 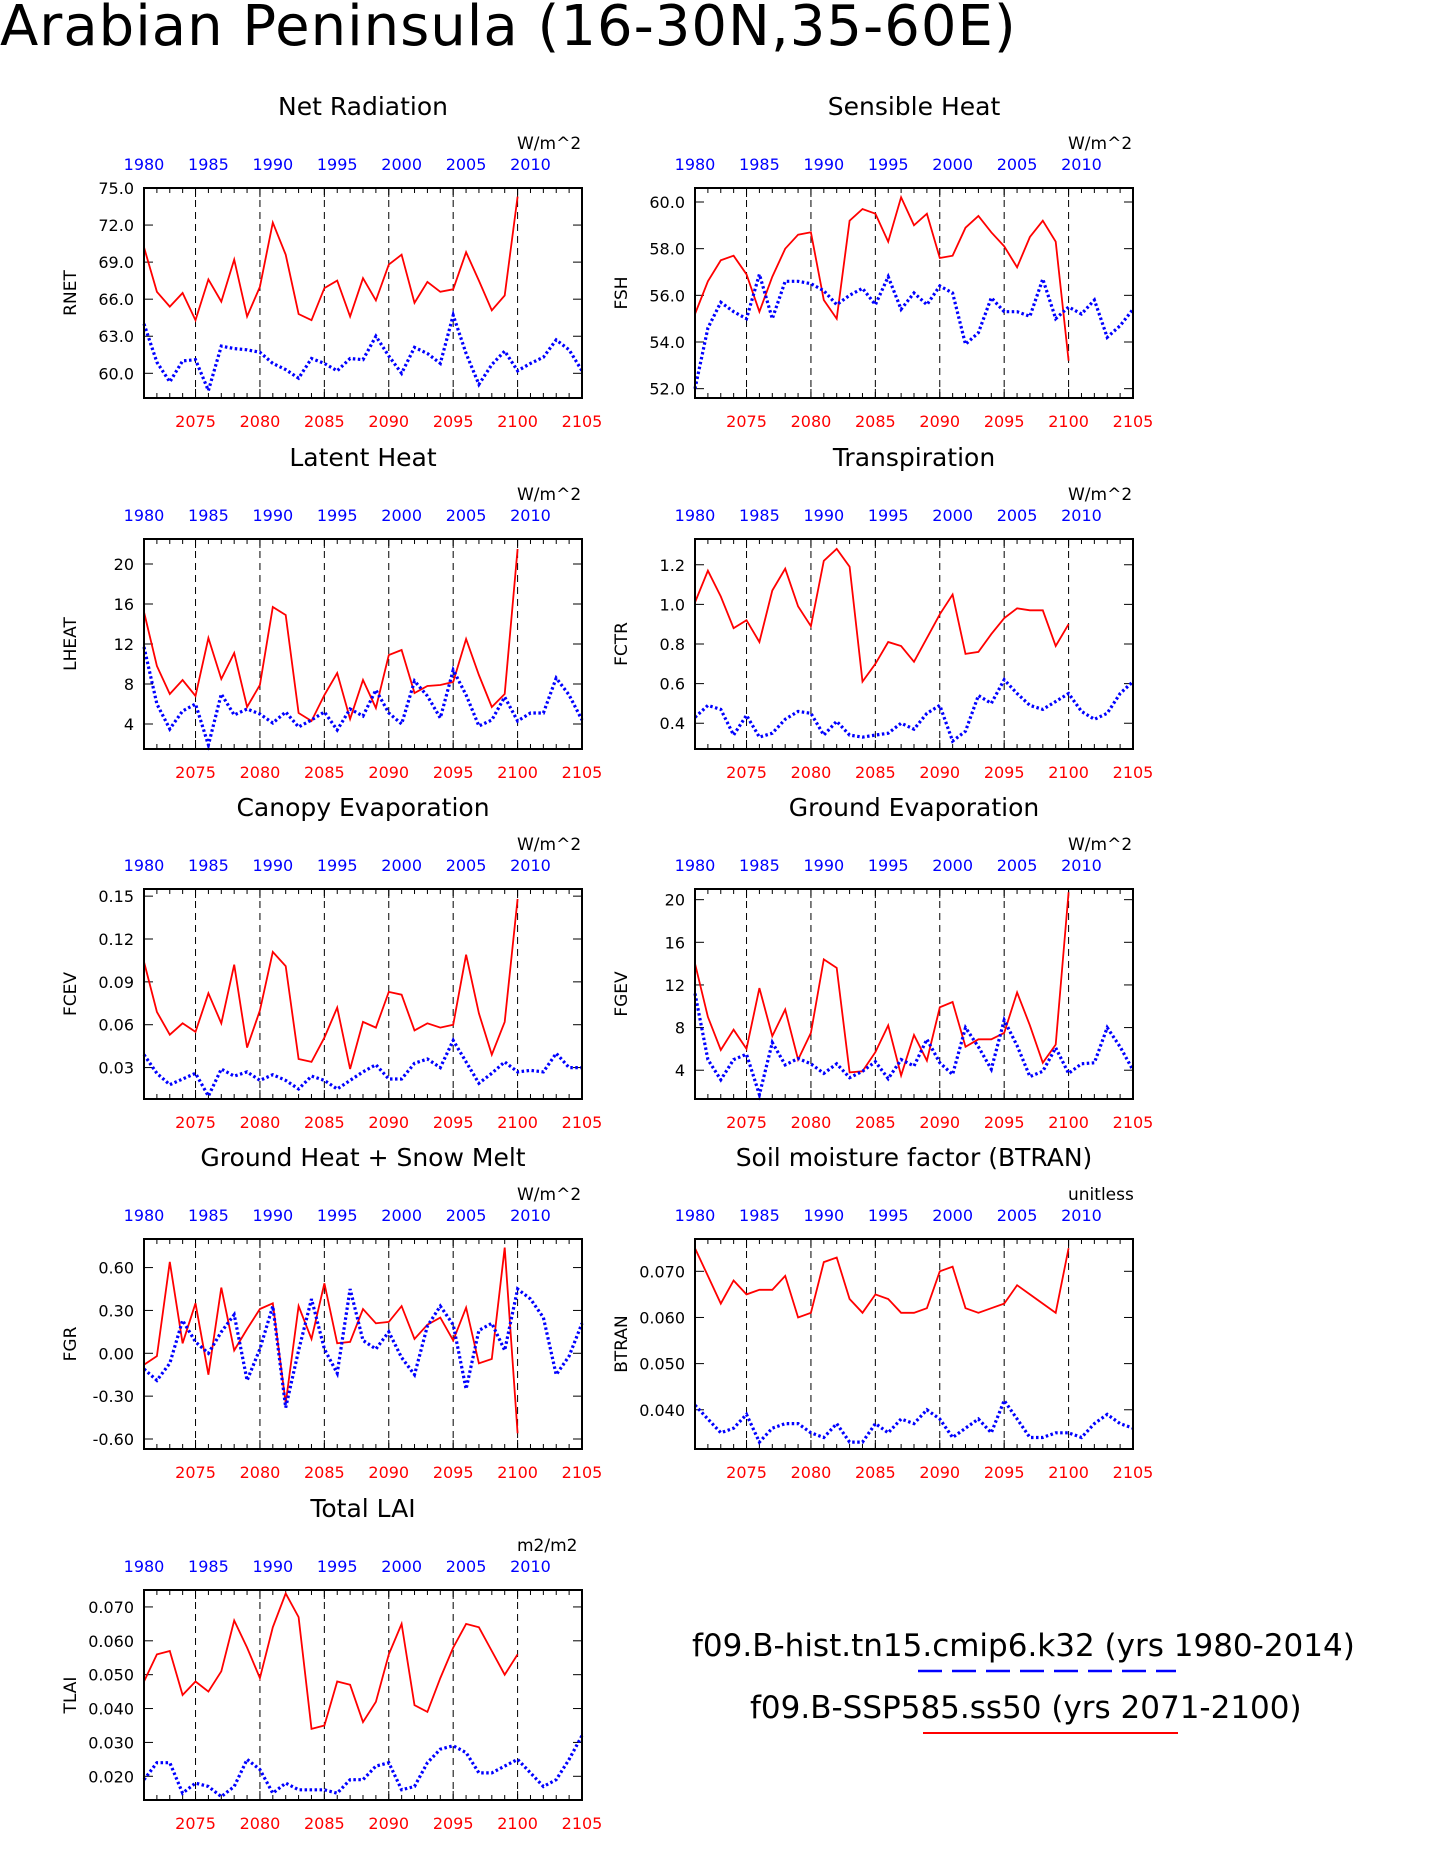 I want to click on y-tick-label: 0.030, so click(x=111, y=1742).